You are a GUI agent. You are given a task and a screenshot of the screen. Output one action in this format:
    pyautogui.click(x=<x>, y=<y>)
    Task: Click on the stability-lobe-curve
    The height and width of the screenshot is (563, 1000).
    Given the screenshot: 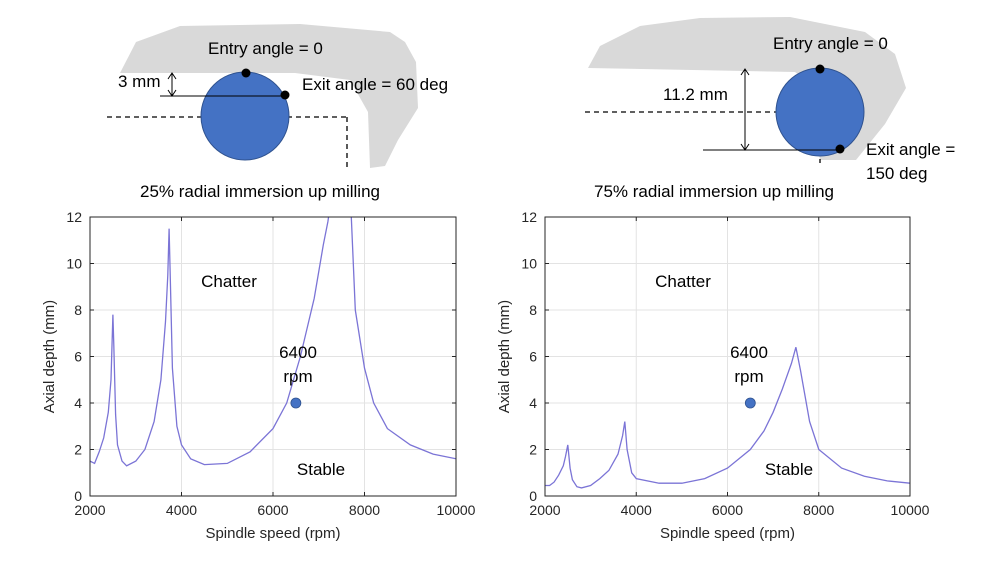 What is the action you would take?
    pyautogui.click(x=727, y=418)
    